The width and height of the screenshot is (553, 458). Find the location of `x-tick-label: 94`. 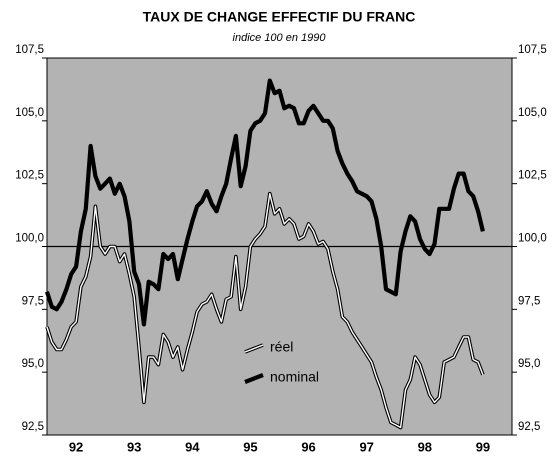

x-tick-label: 94 is located at coordinates (192, 446).